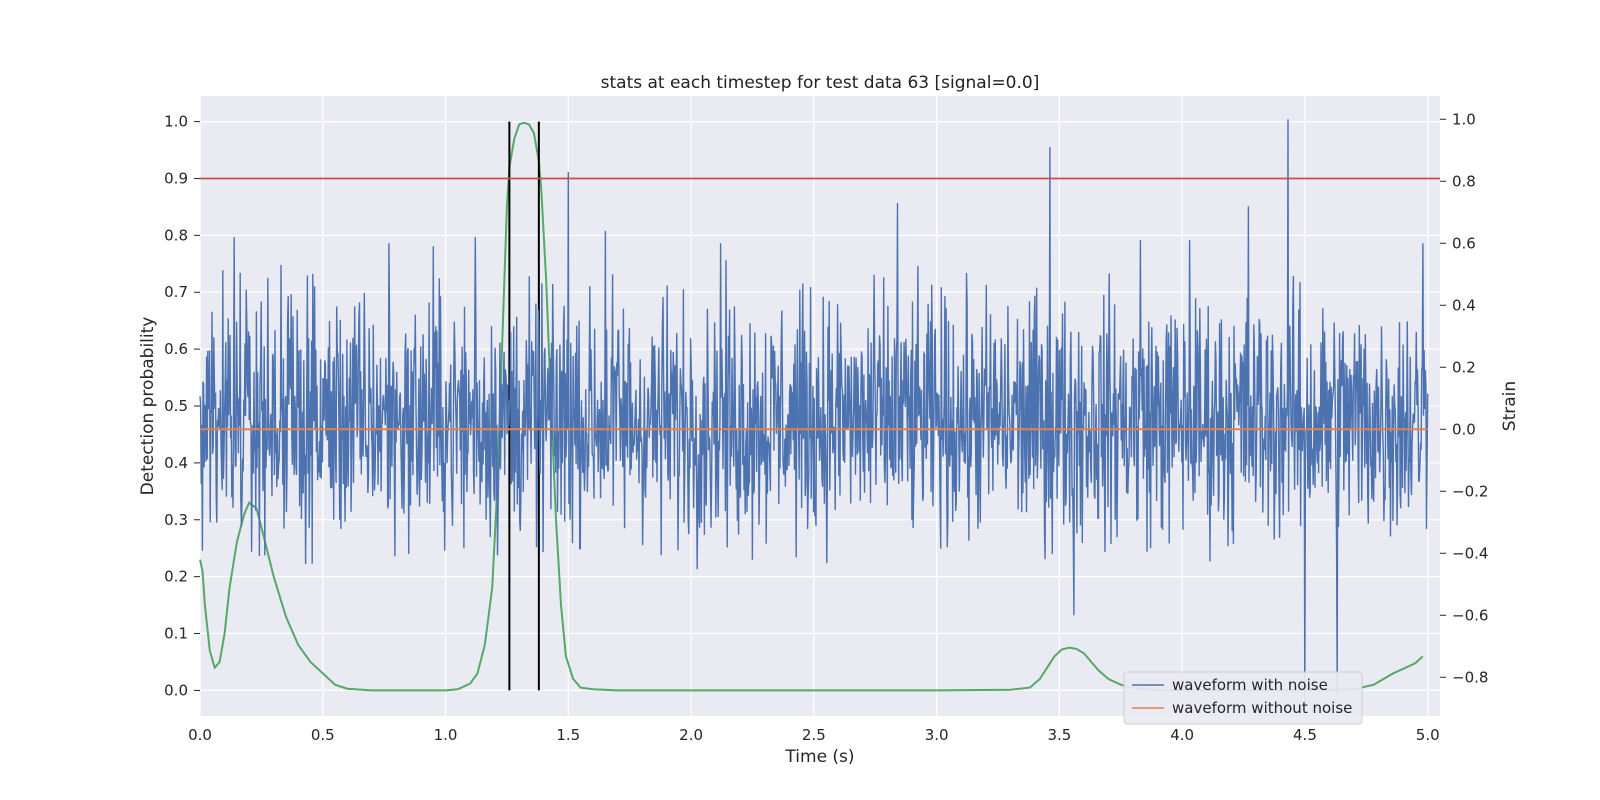  I want to click on y-right-tick-label: 0.4, so click(1464, 305).